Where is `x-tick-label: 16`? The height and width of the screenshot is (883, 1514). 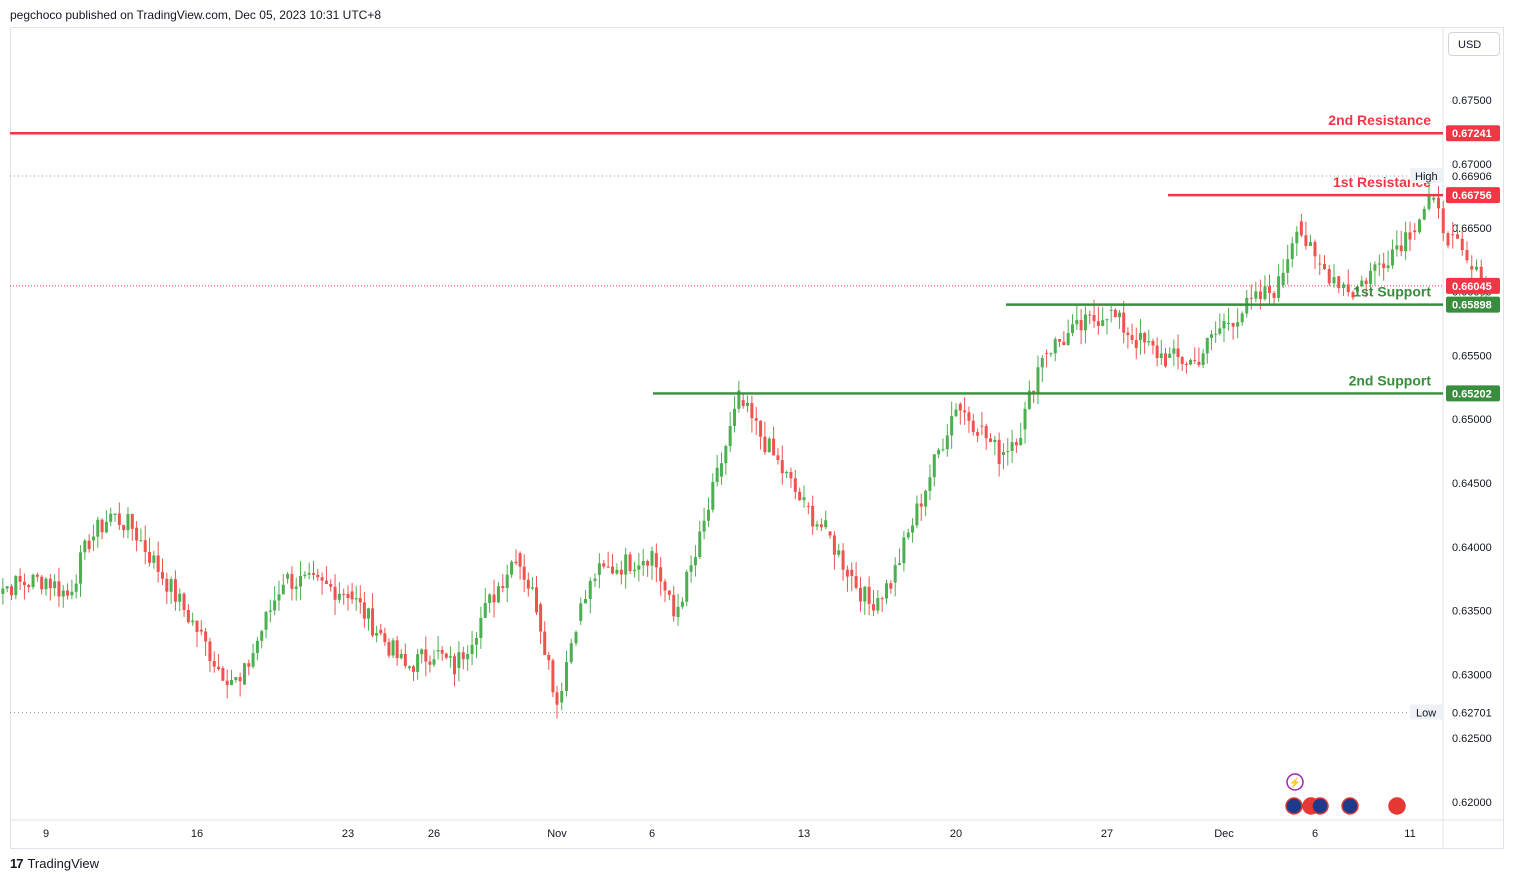 x-tick-label: 16 is located at coordinates (197, 834).